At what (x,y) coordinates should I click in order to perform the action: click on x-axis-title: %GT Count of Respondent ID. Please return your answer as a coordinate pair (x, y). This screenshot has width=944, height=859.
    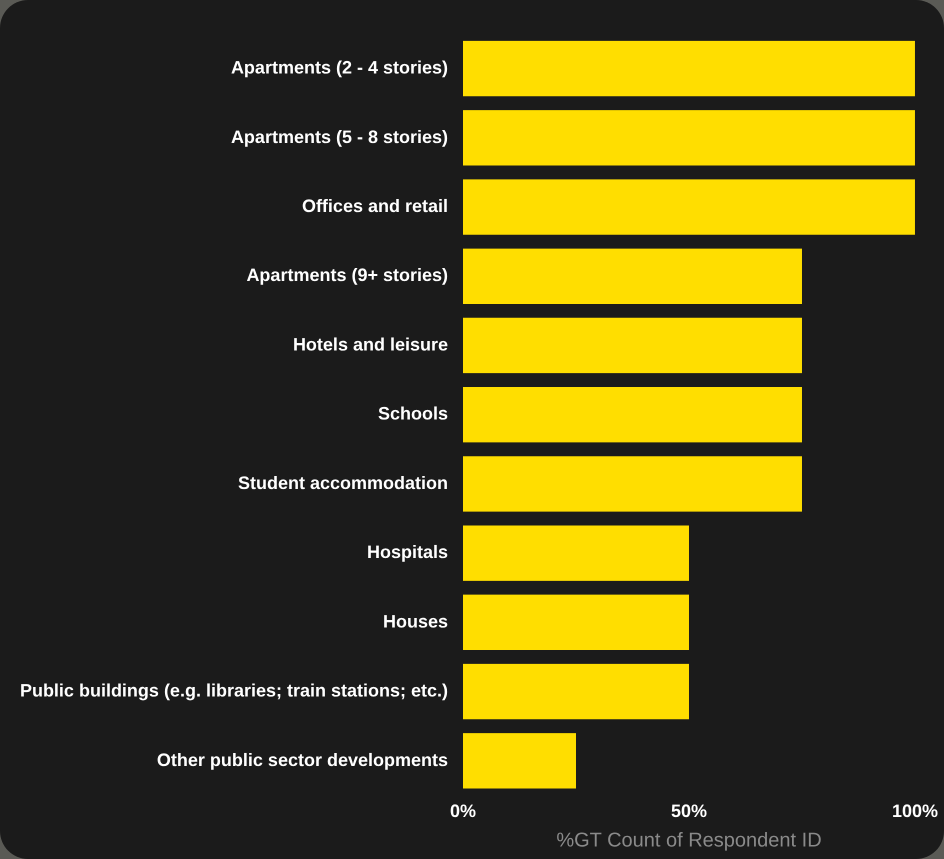
    Looking at the image, I should click on (689, 841).